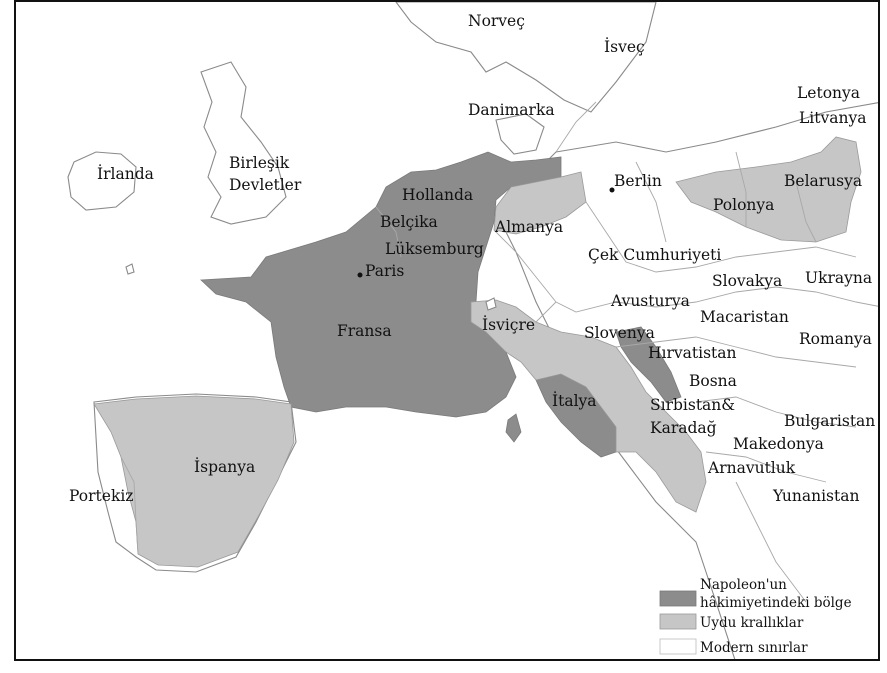 This screenshot has height=673, width=887. I want to click on land-ireland, so click(102, 181).